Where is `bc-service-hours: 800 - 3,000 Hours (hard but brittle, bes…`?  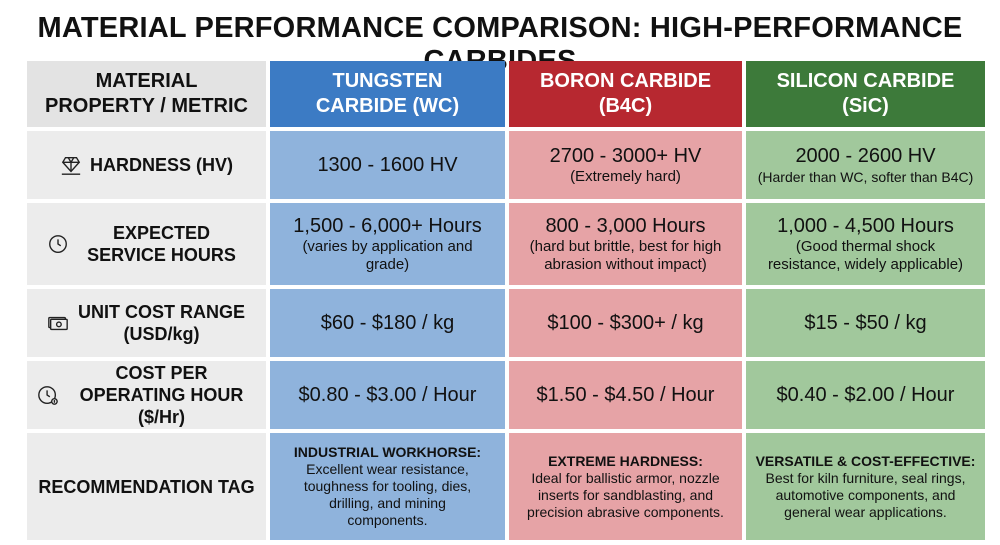
bc-service-hours: 800 - 3,000 Hours (hard but brittle, bes… is located at coordinates (625, 244).